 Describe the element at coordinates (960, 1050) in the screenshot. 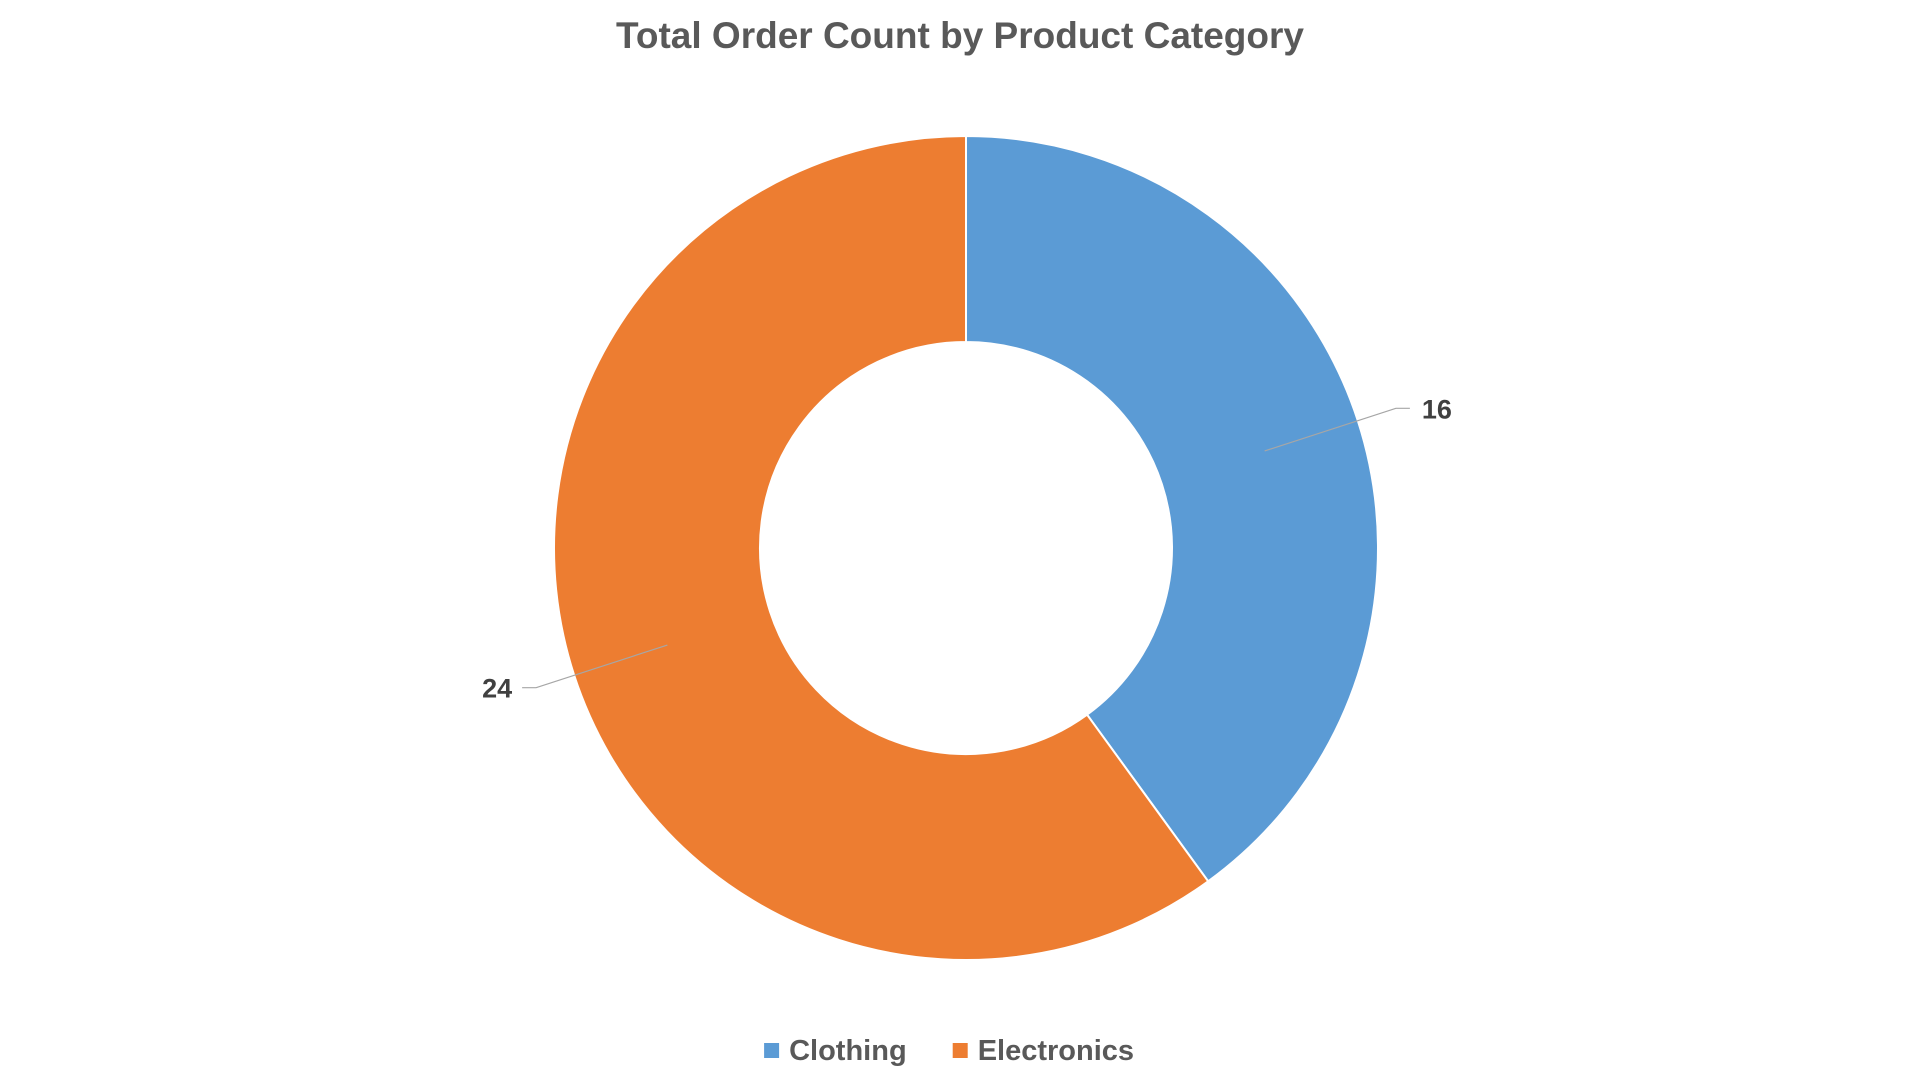

I see `legend-swatch-electronics` at that location.